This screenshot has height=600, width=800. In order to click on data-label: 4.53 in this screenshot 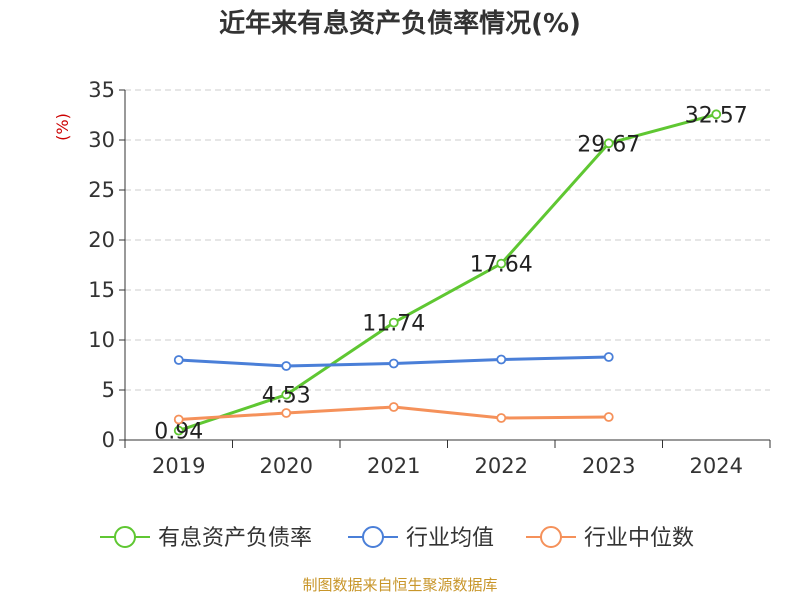, I will do `click(286, 396)`.